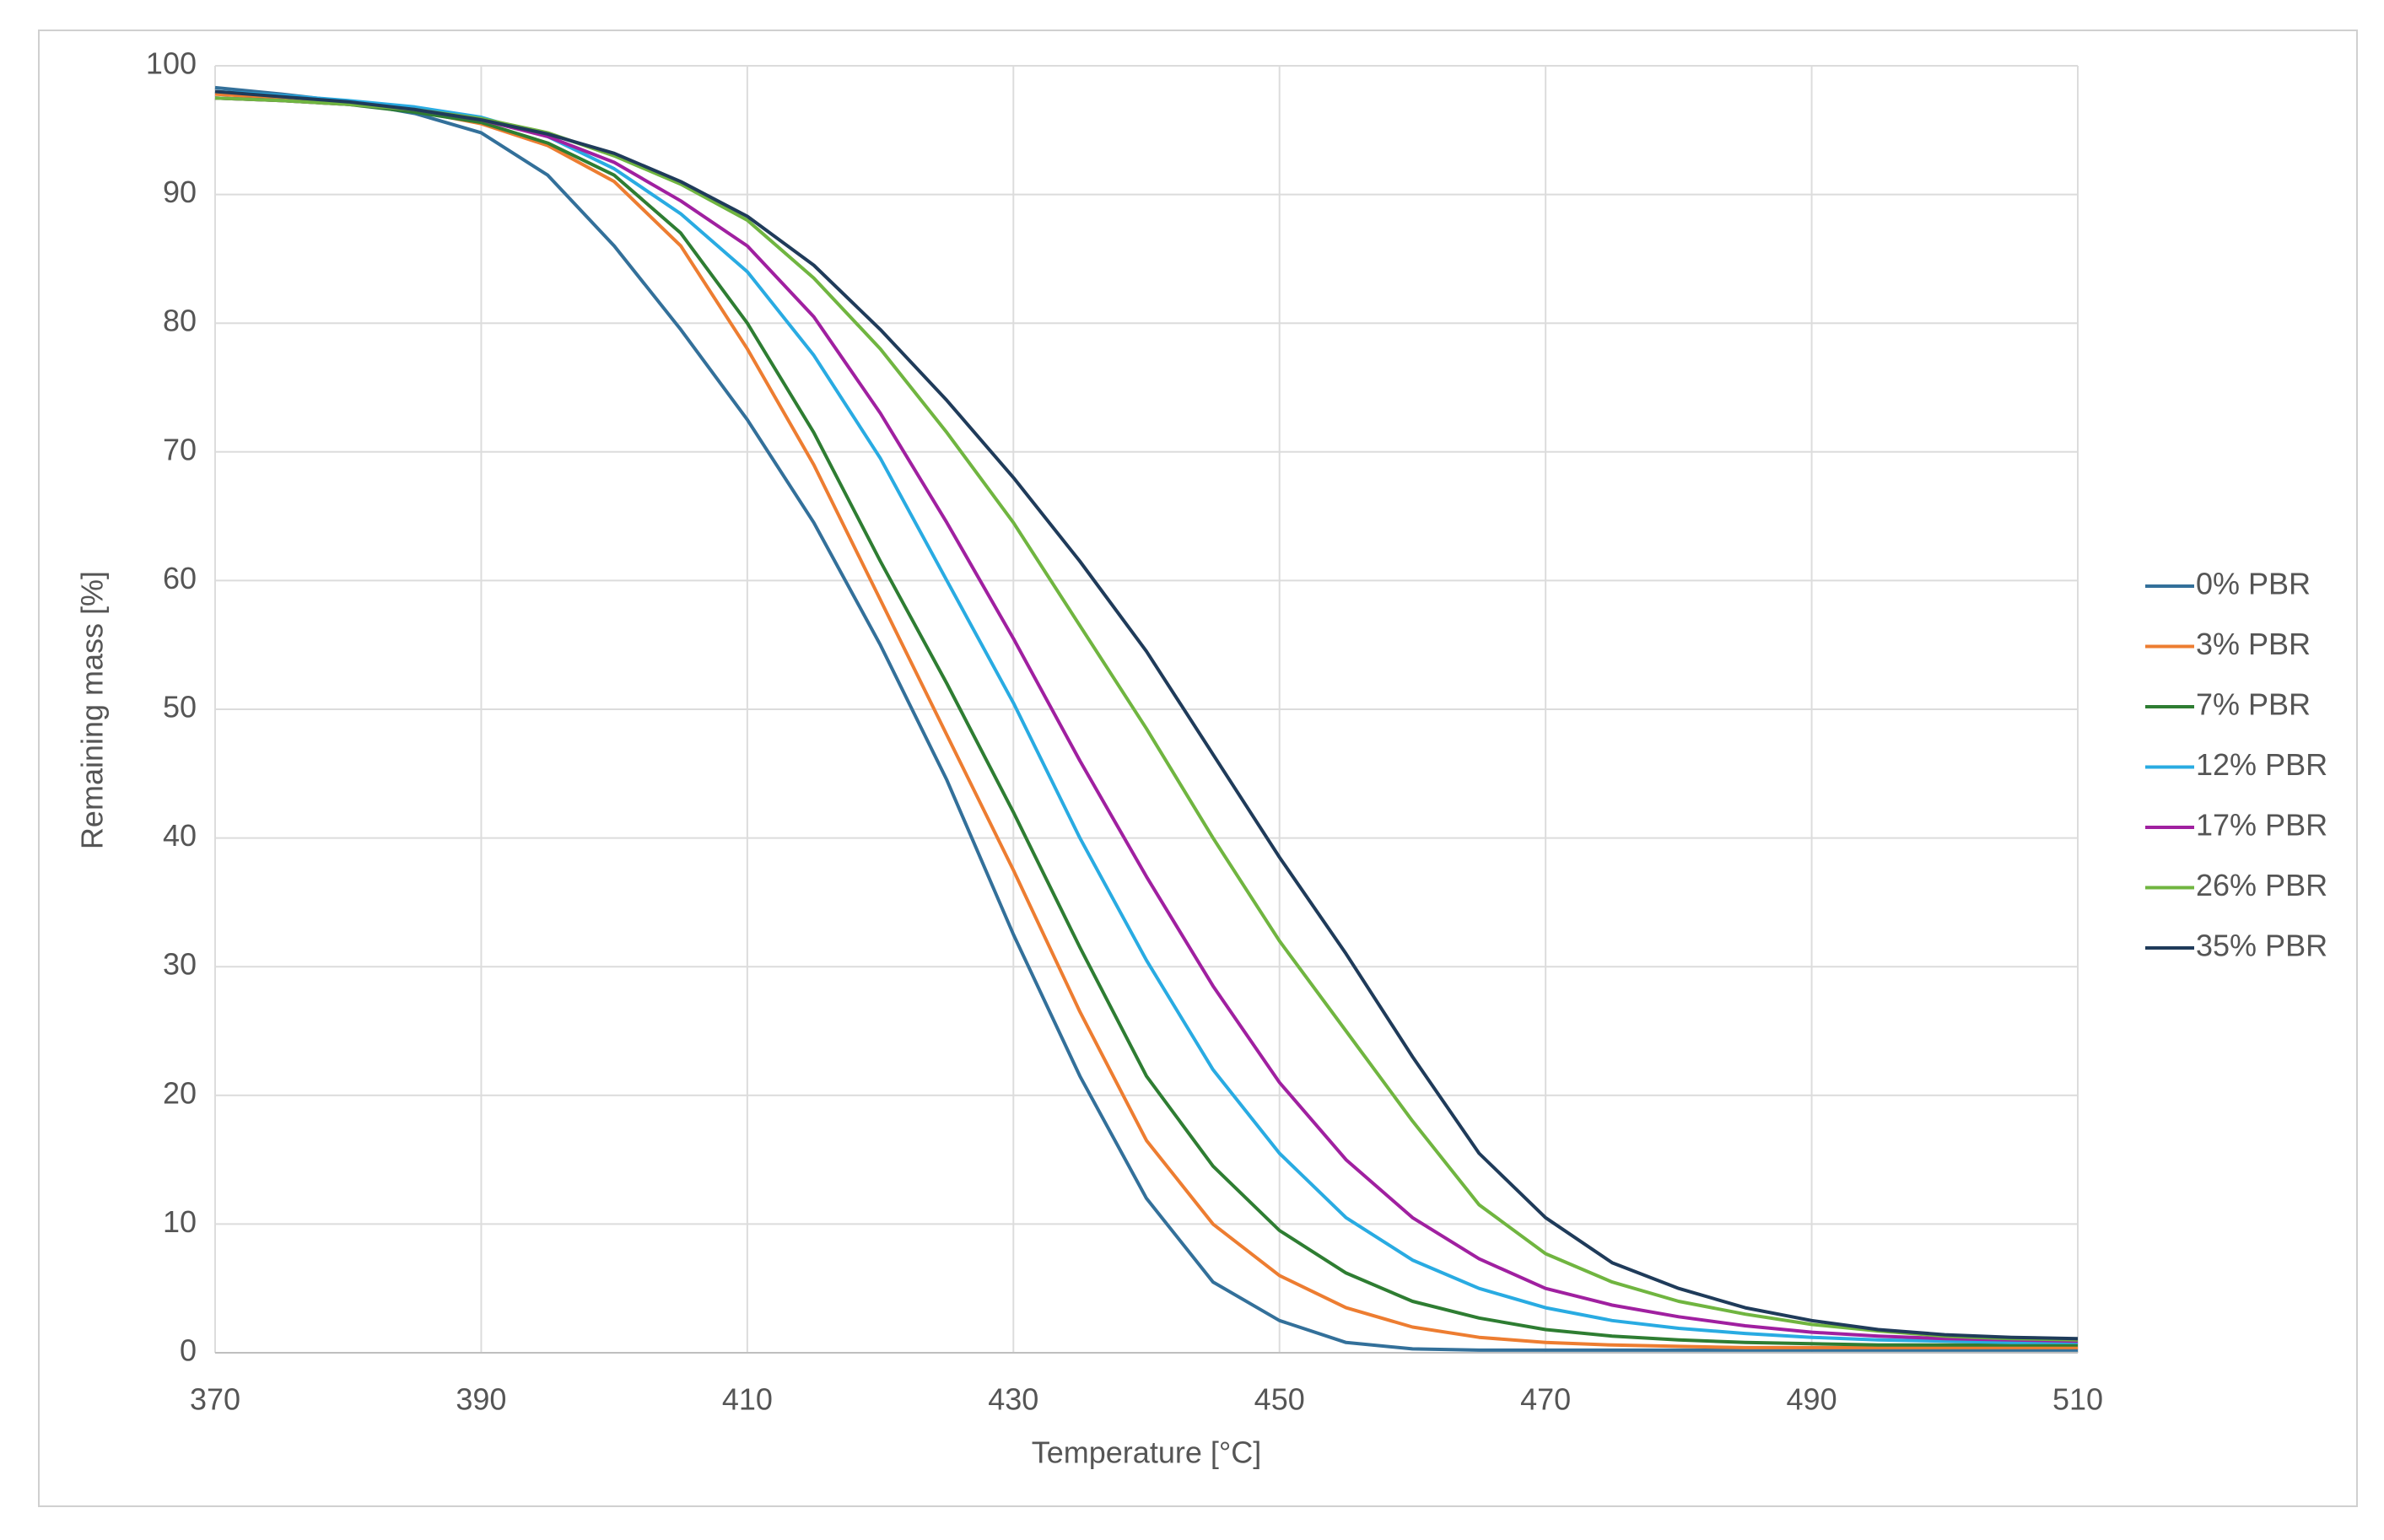 Image resolution: width=2384 pixels, height=1540 pixels. Describe the element at coordinates (180, 1221) in the screenshot. I see `y-tick-label: 10` at that location.